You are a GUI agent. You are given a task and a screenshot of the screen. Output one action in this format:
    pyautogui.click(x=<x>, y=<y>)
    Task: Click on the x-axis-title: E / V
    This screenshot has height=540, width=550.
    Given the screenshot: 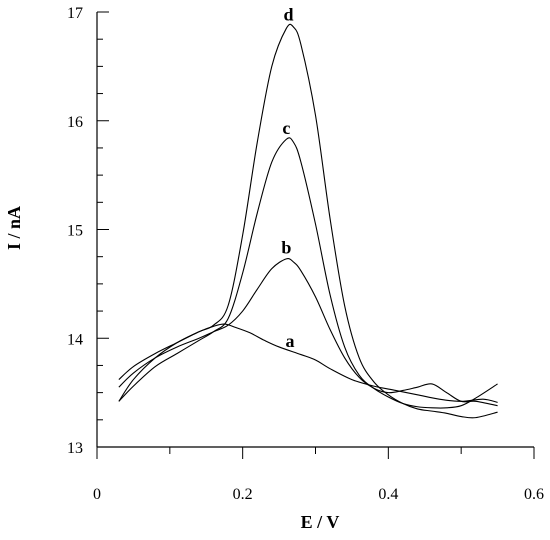 What is the action you would take?
    pyautogui.click(x=320, y=522)
    